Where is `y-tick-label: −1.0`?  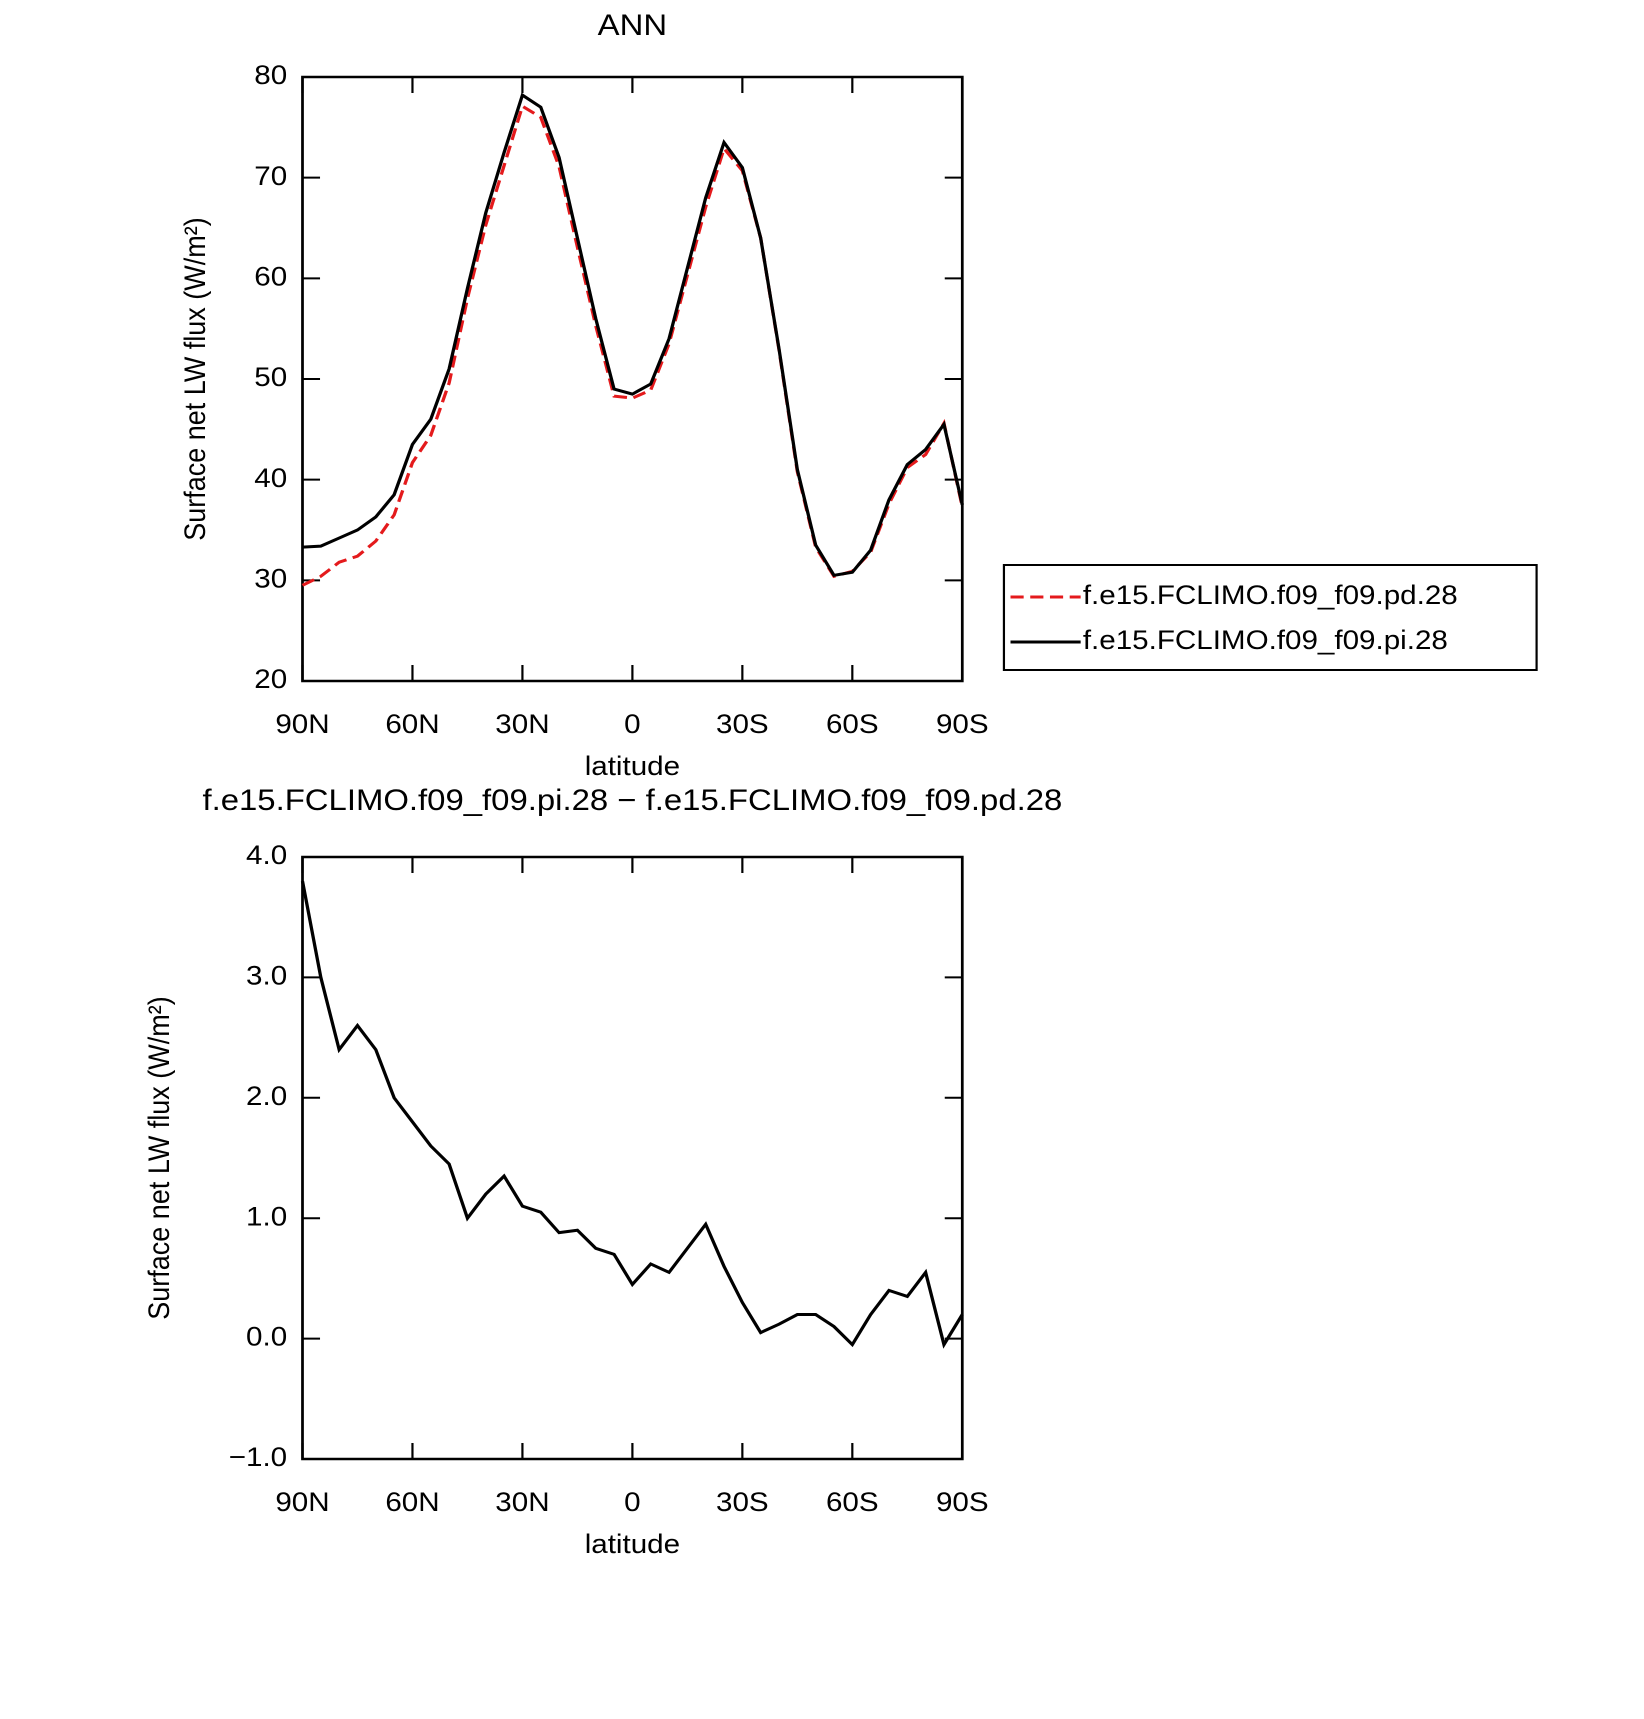 y-tick-label: −1.0 is located at coordinates (258, 1457).